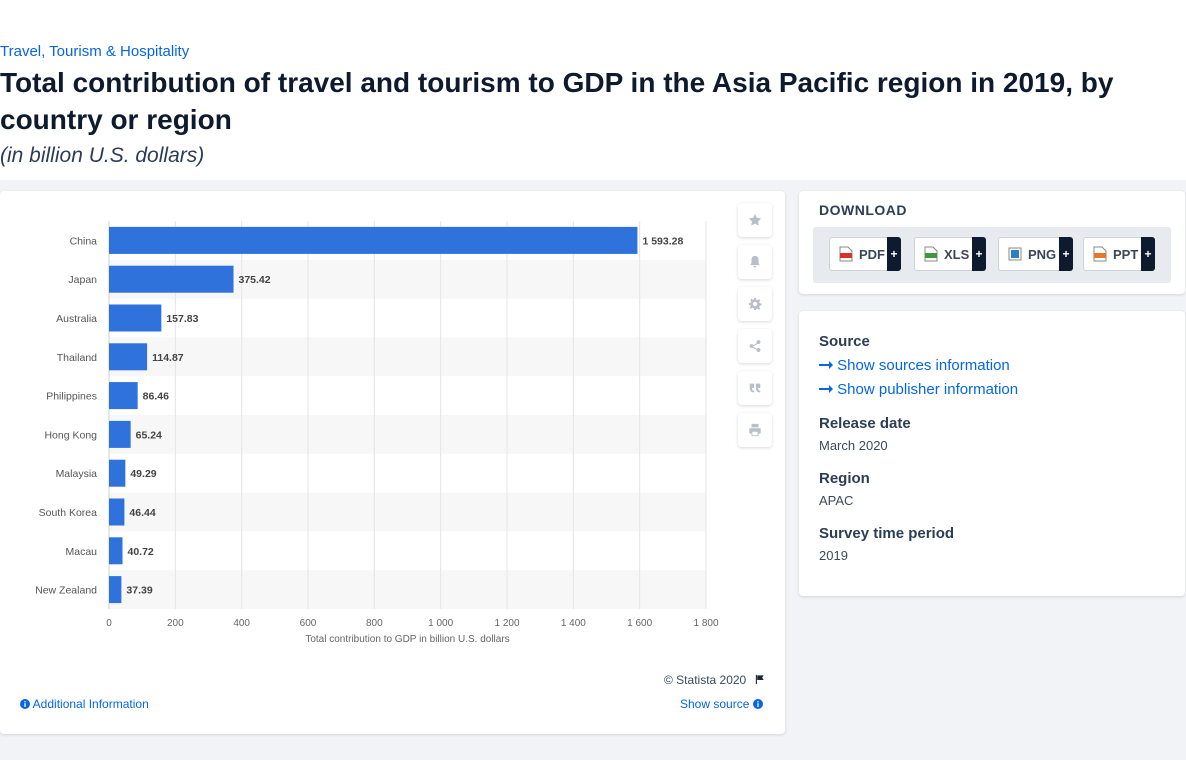 Image resolution: width=1186 pixels, height=760 pixels. What do you see at coordinates (705, 680) in the screenshot?
I see `copyright-label: © Statista 2020` at bounding box center [705, 680].